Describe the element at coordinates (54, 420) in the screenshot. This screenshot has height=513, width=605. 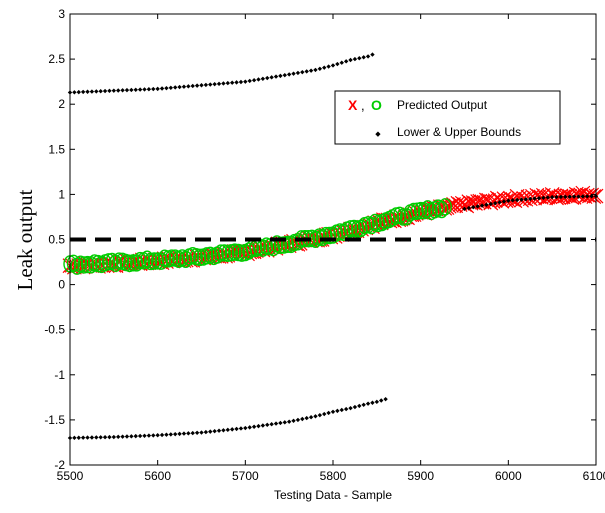
I see `y-tick-label: -1.5` at that location.